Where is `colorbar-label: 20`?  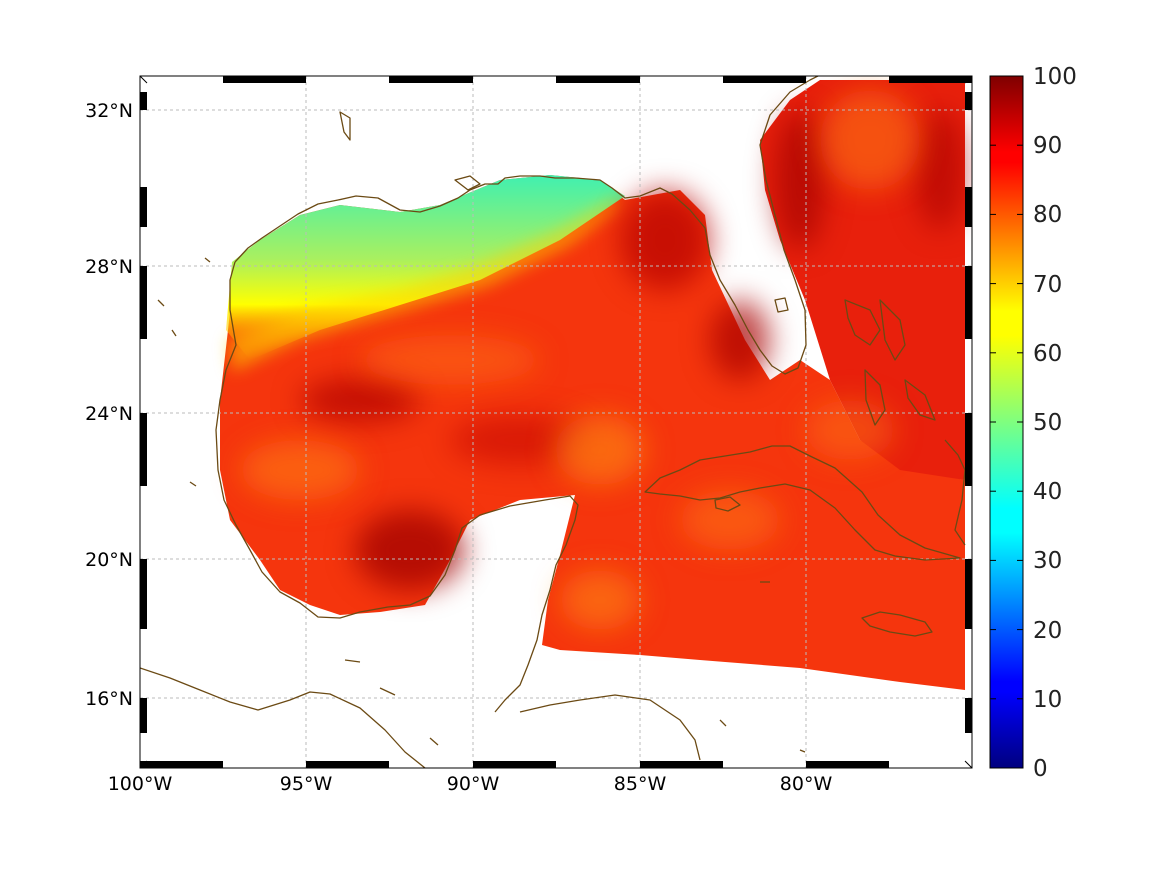
colorbar-label: 20 is located at coordinates (1047, 631).